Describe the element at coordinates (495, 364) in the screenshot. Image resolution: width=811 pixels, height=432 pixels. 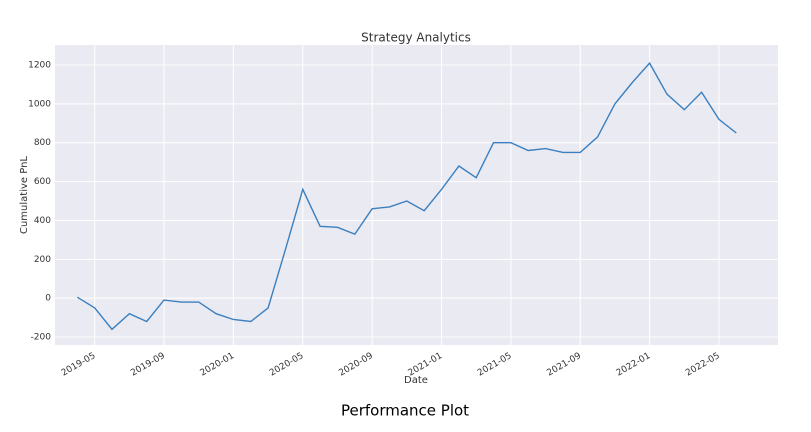
I see `x-tick-label: 2021-05` at that location.